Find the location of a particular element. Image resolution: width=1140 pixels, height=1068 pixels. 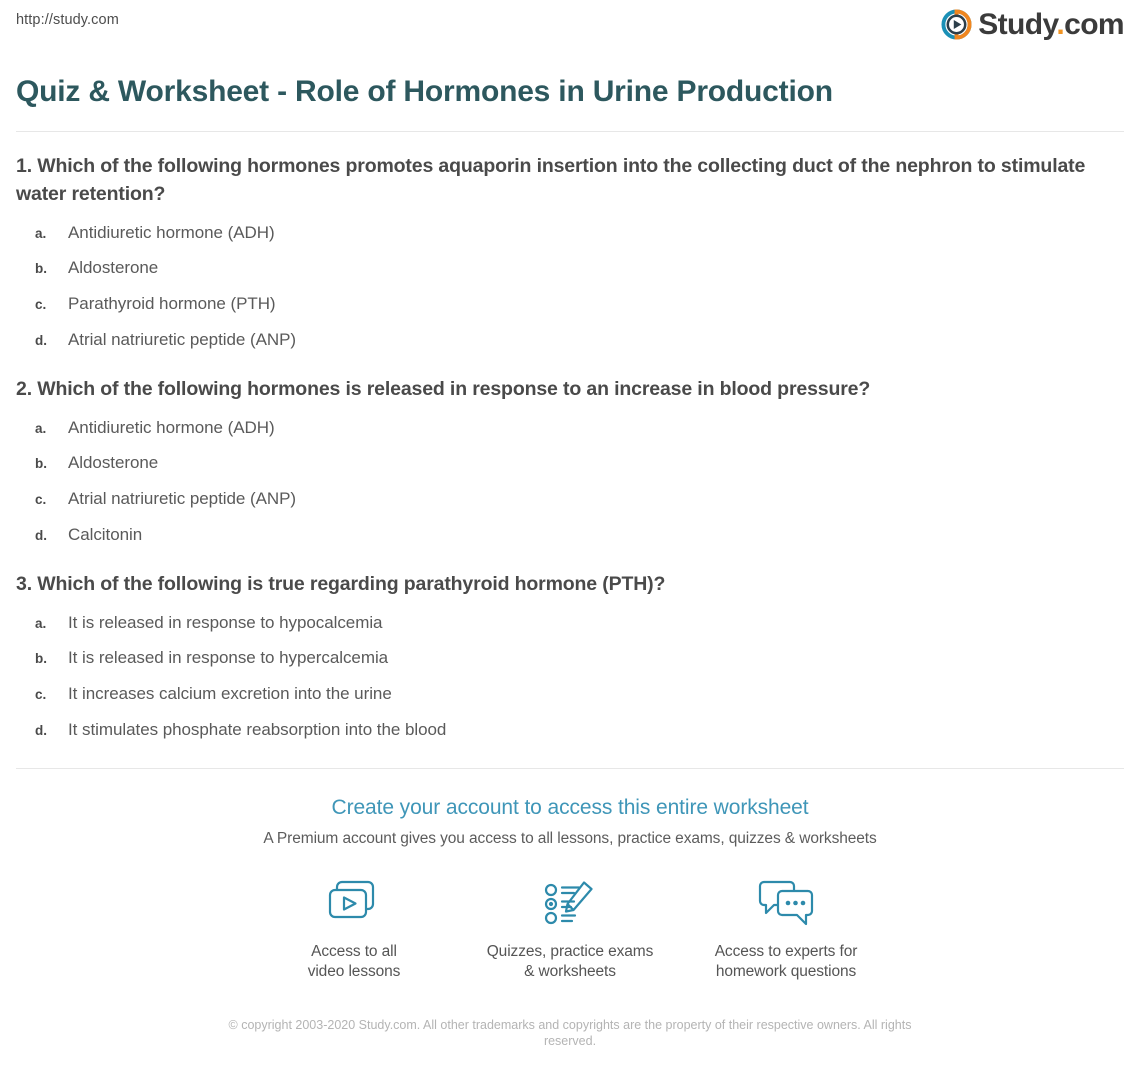

footer-divider is located at coordinates (570, 769).